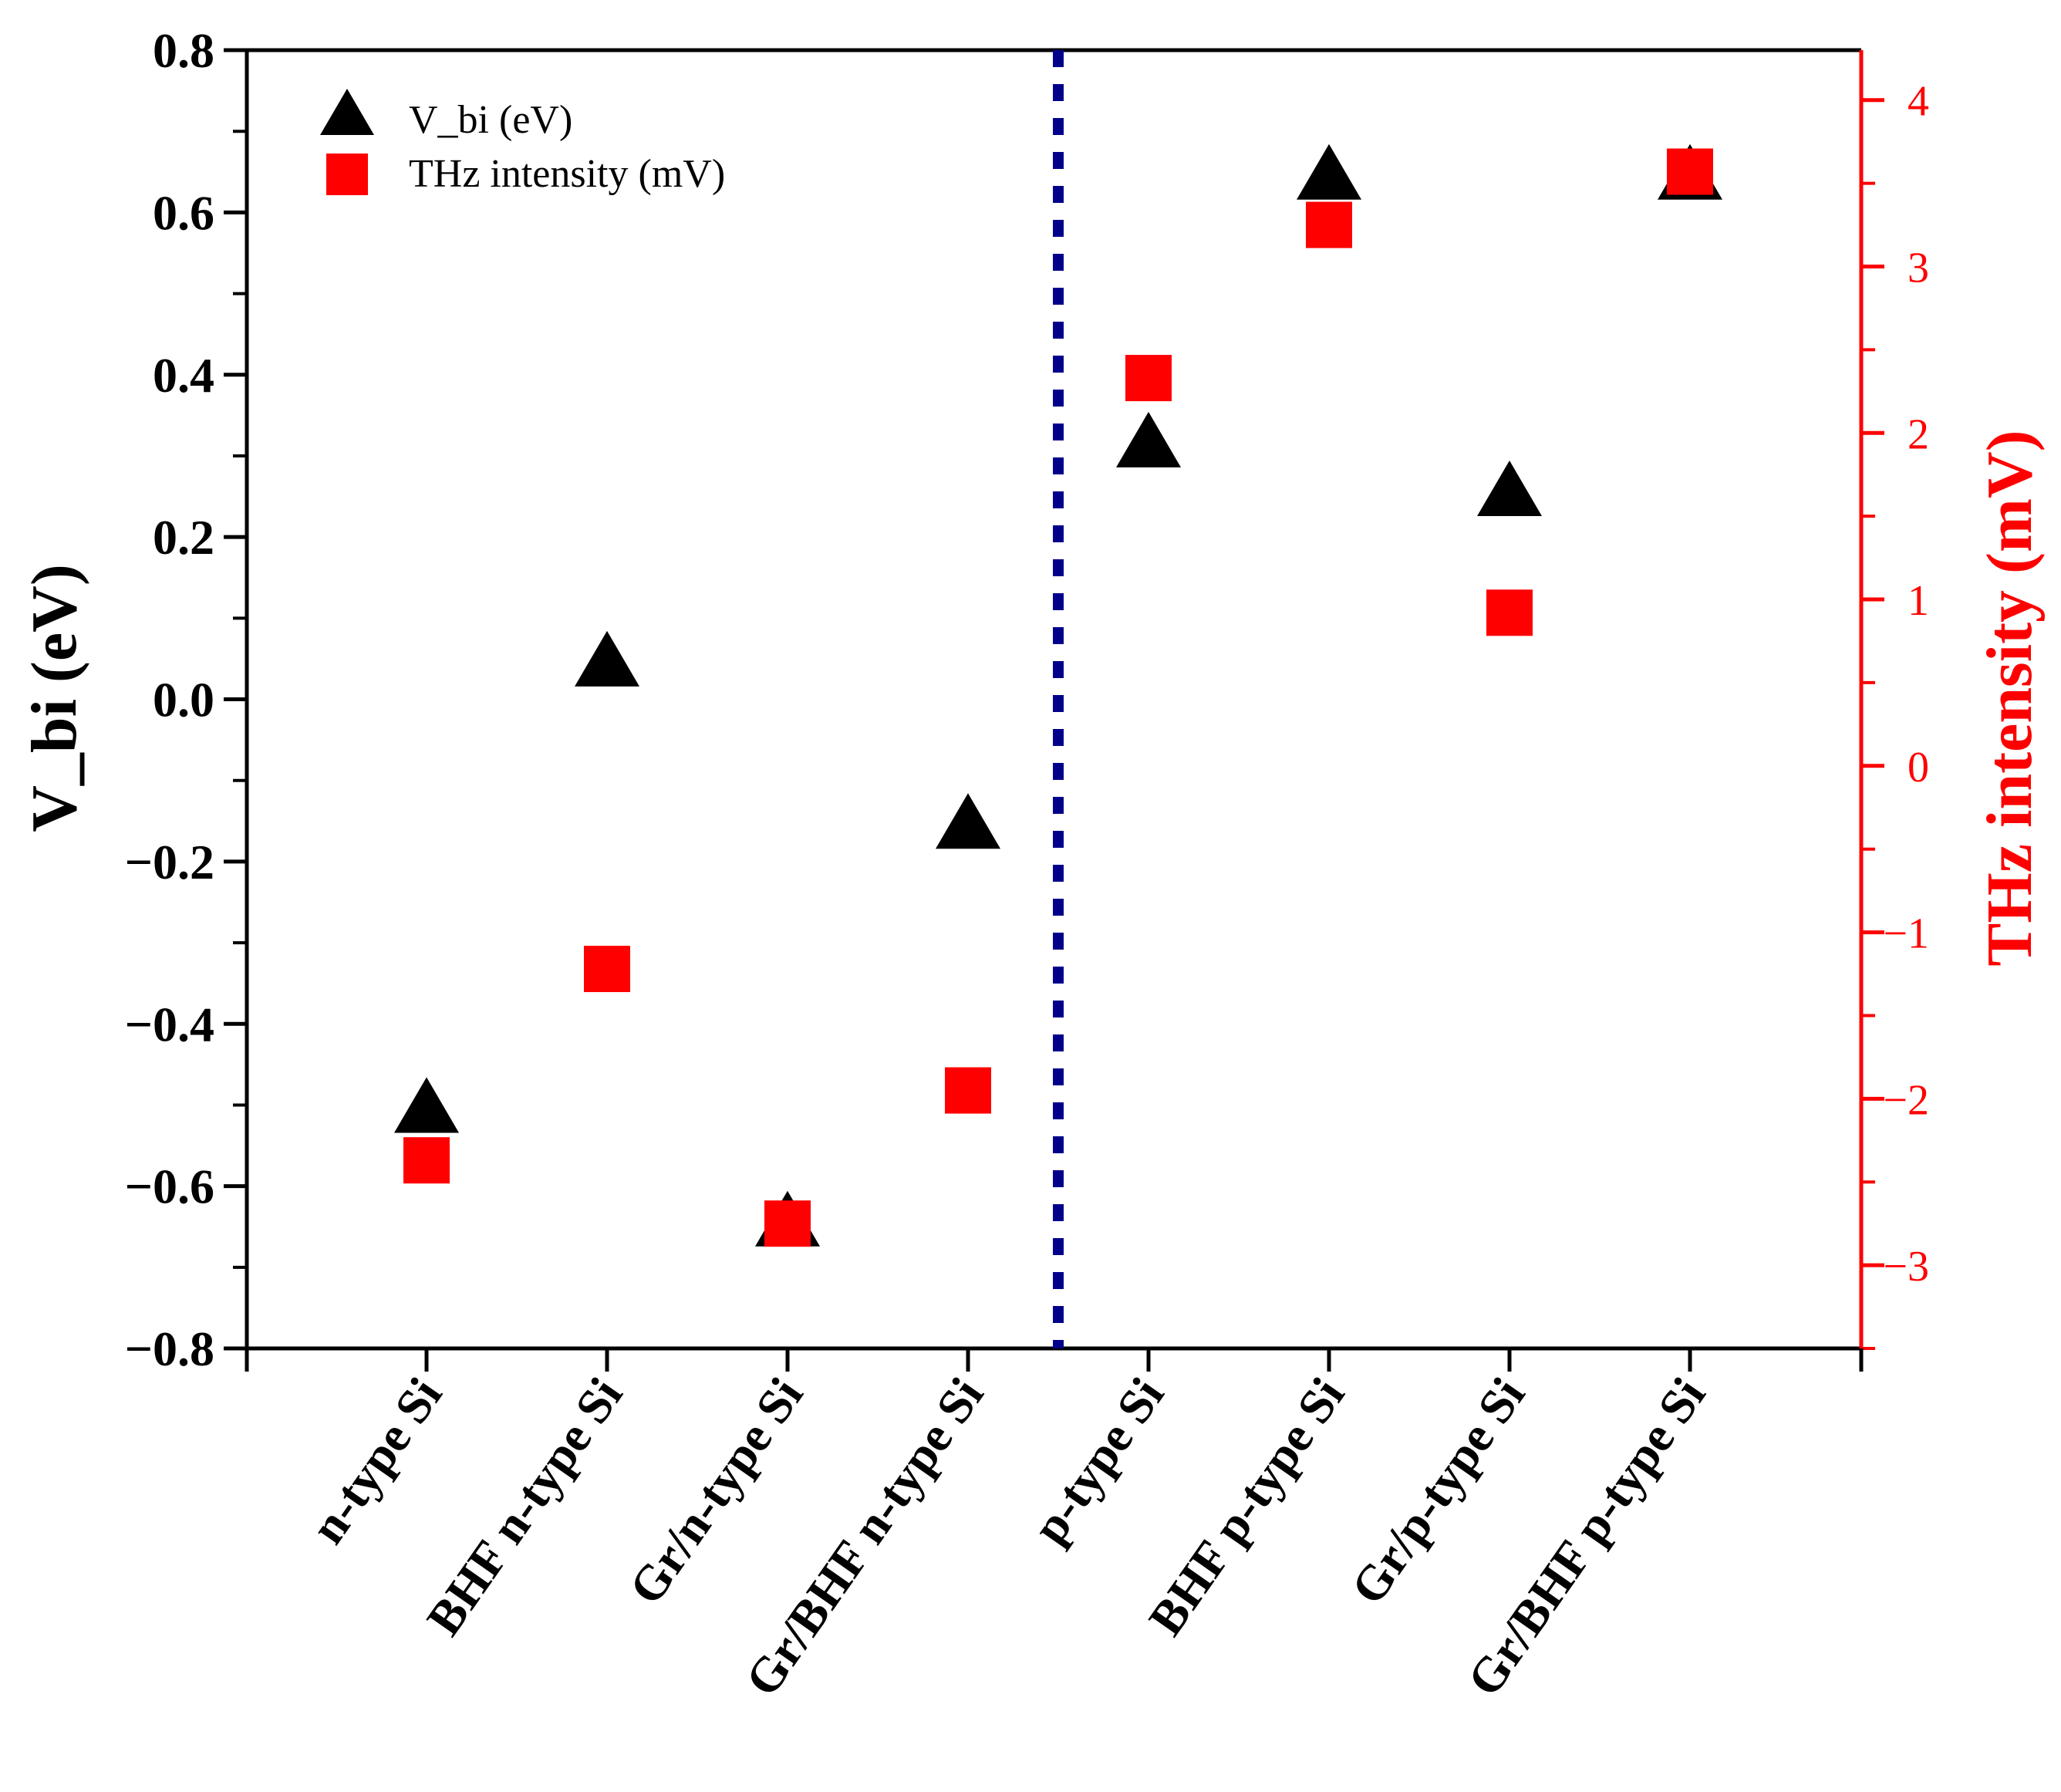  I want to click on right-tick-label: 2, so click(1918, 434).